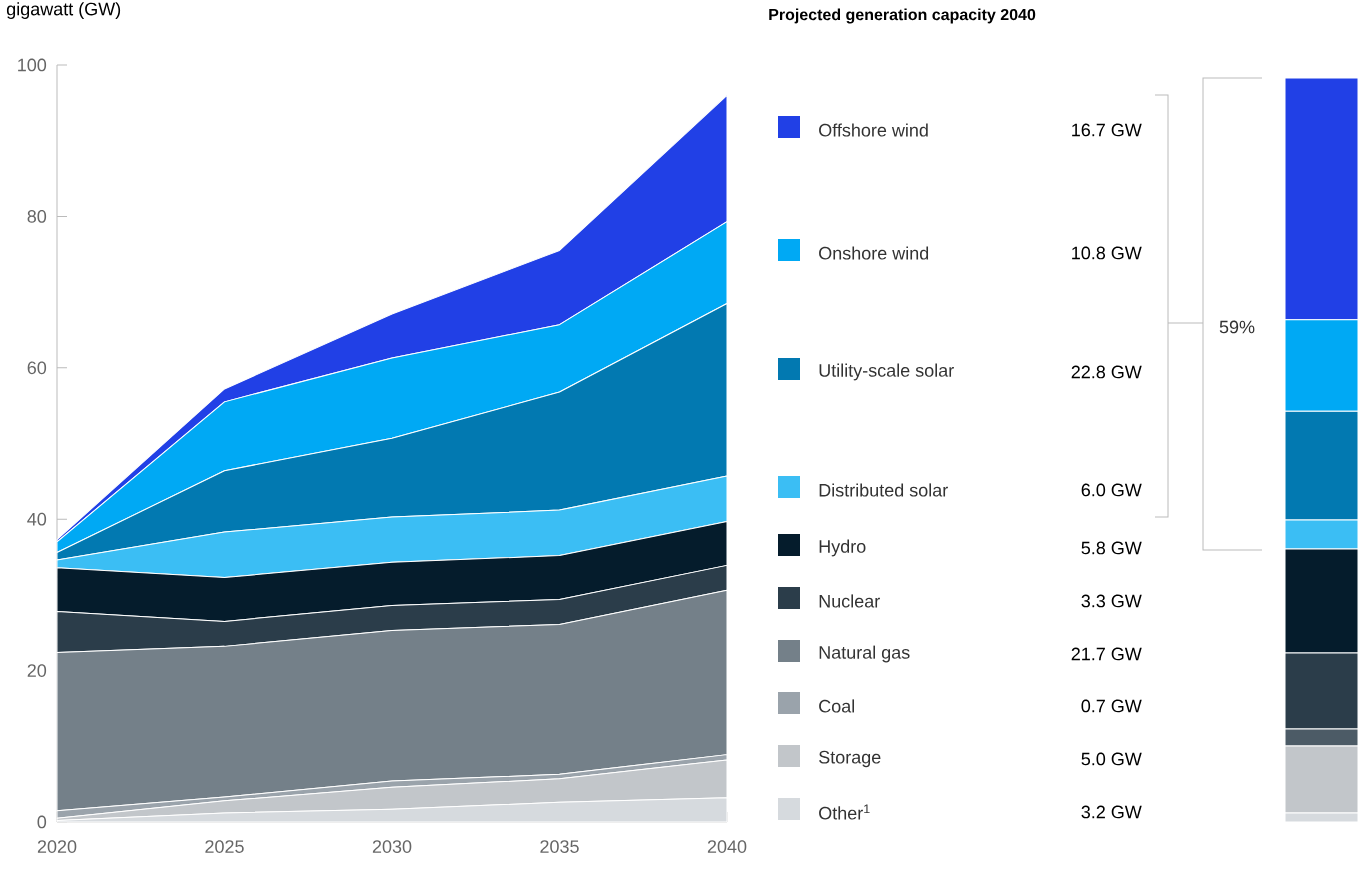  What do you see at coordinates (1106, 372) in the screenshot?
I see `text: 22.8 GW` at bounding box center [1106, 372].